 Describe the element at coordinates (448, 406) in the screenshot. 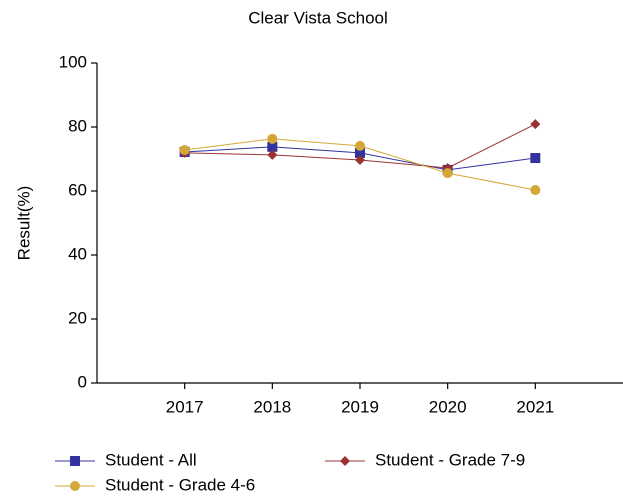

I see `x-tick-label: 2020` at that location.